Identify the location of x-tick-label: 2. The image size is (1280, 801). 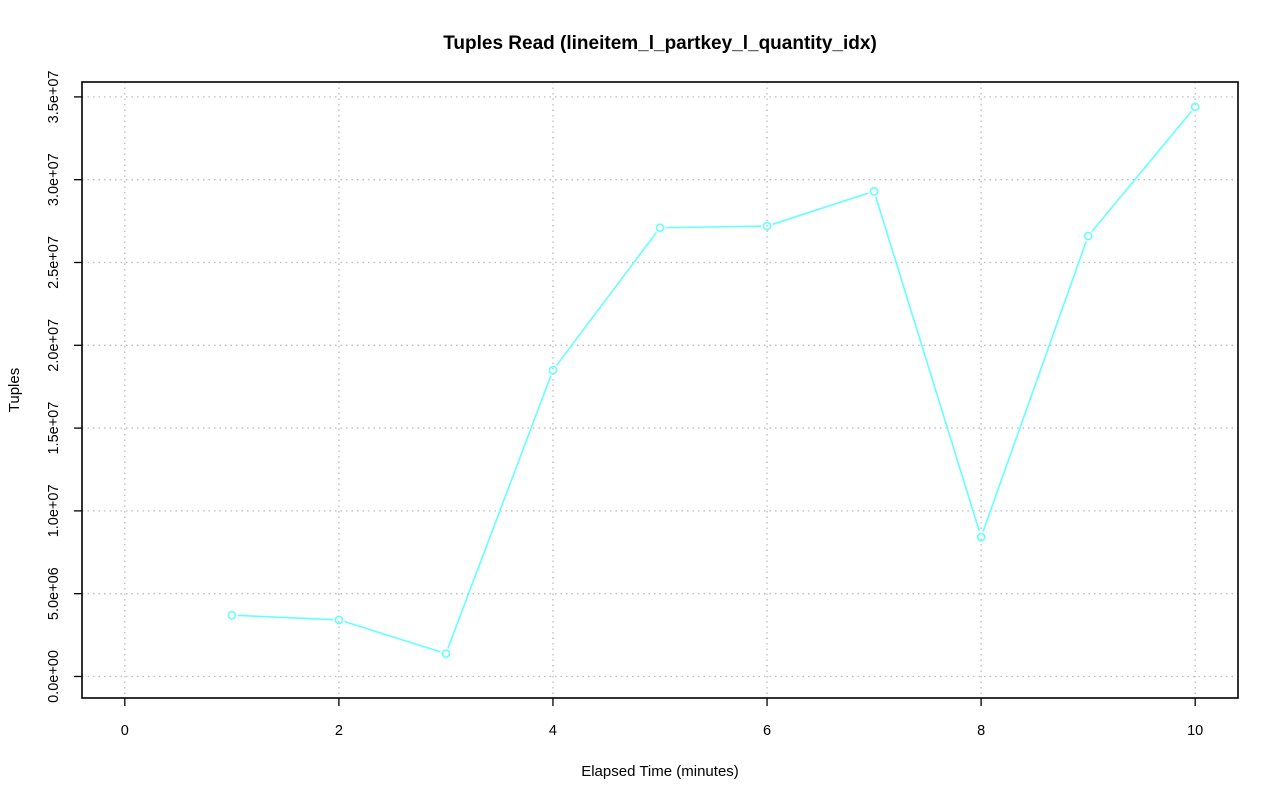
(339, 731).